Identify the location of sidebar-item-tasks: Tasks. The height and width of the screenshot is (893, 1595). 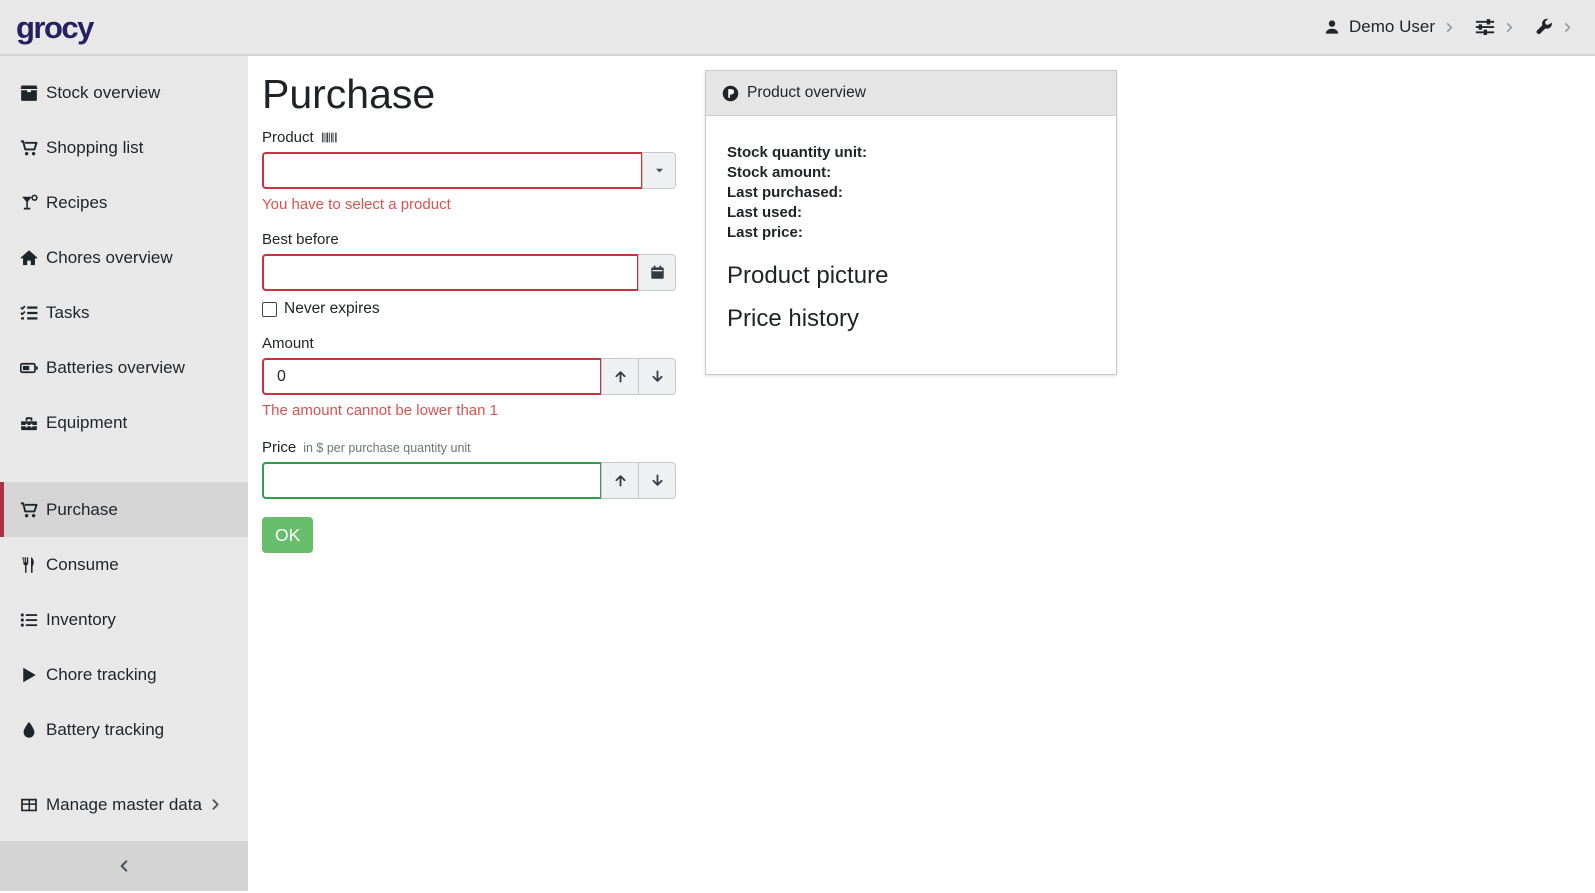
(124, 312).